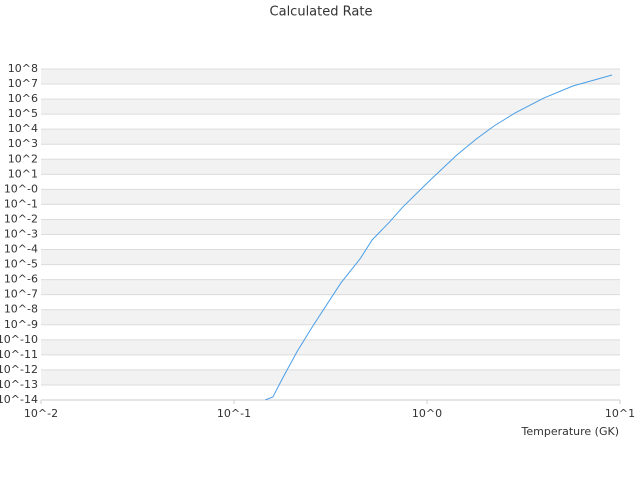 The height and width of the screenshot is (480, 640). What do you see at coordinates (21, 234) in the screenshot?
I see `y-tick-label: 10^-3` at bounding box center [21, 234].